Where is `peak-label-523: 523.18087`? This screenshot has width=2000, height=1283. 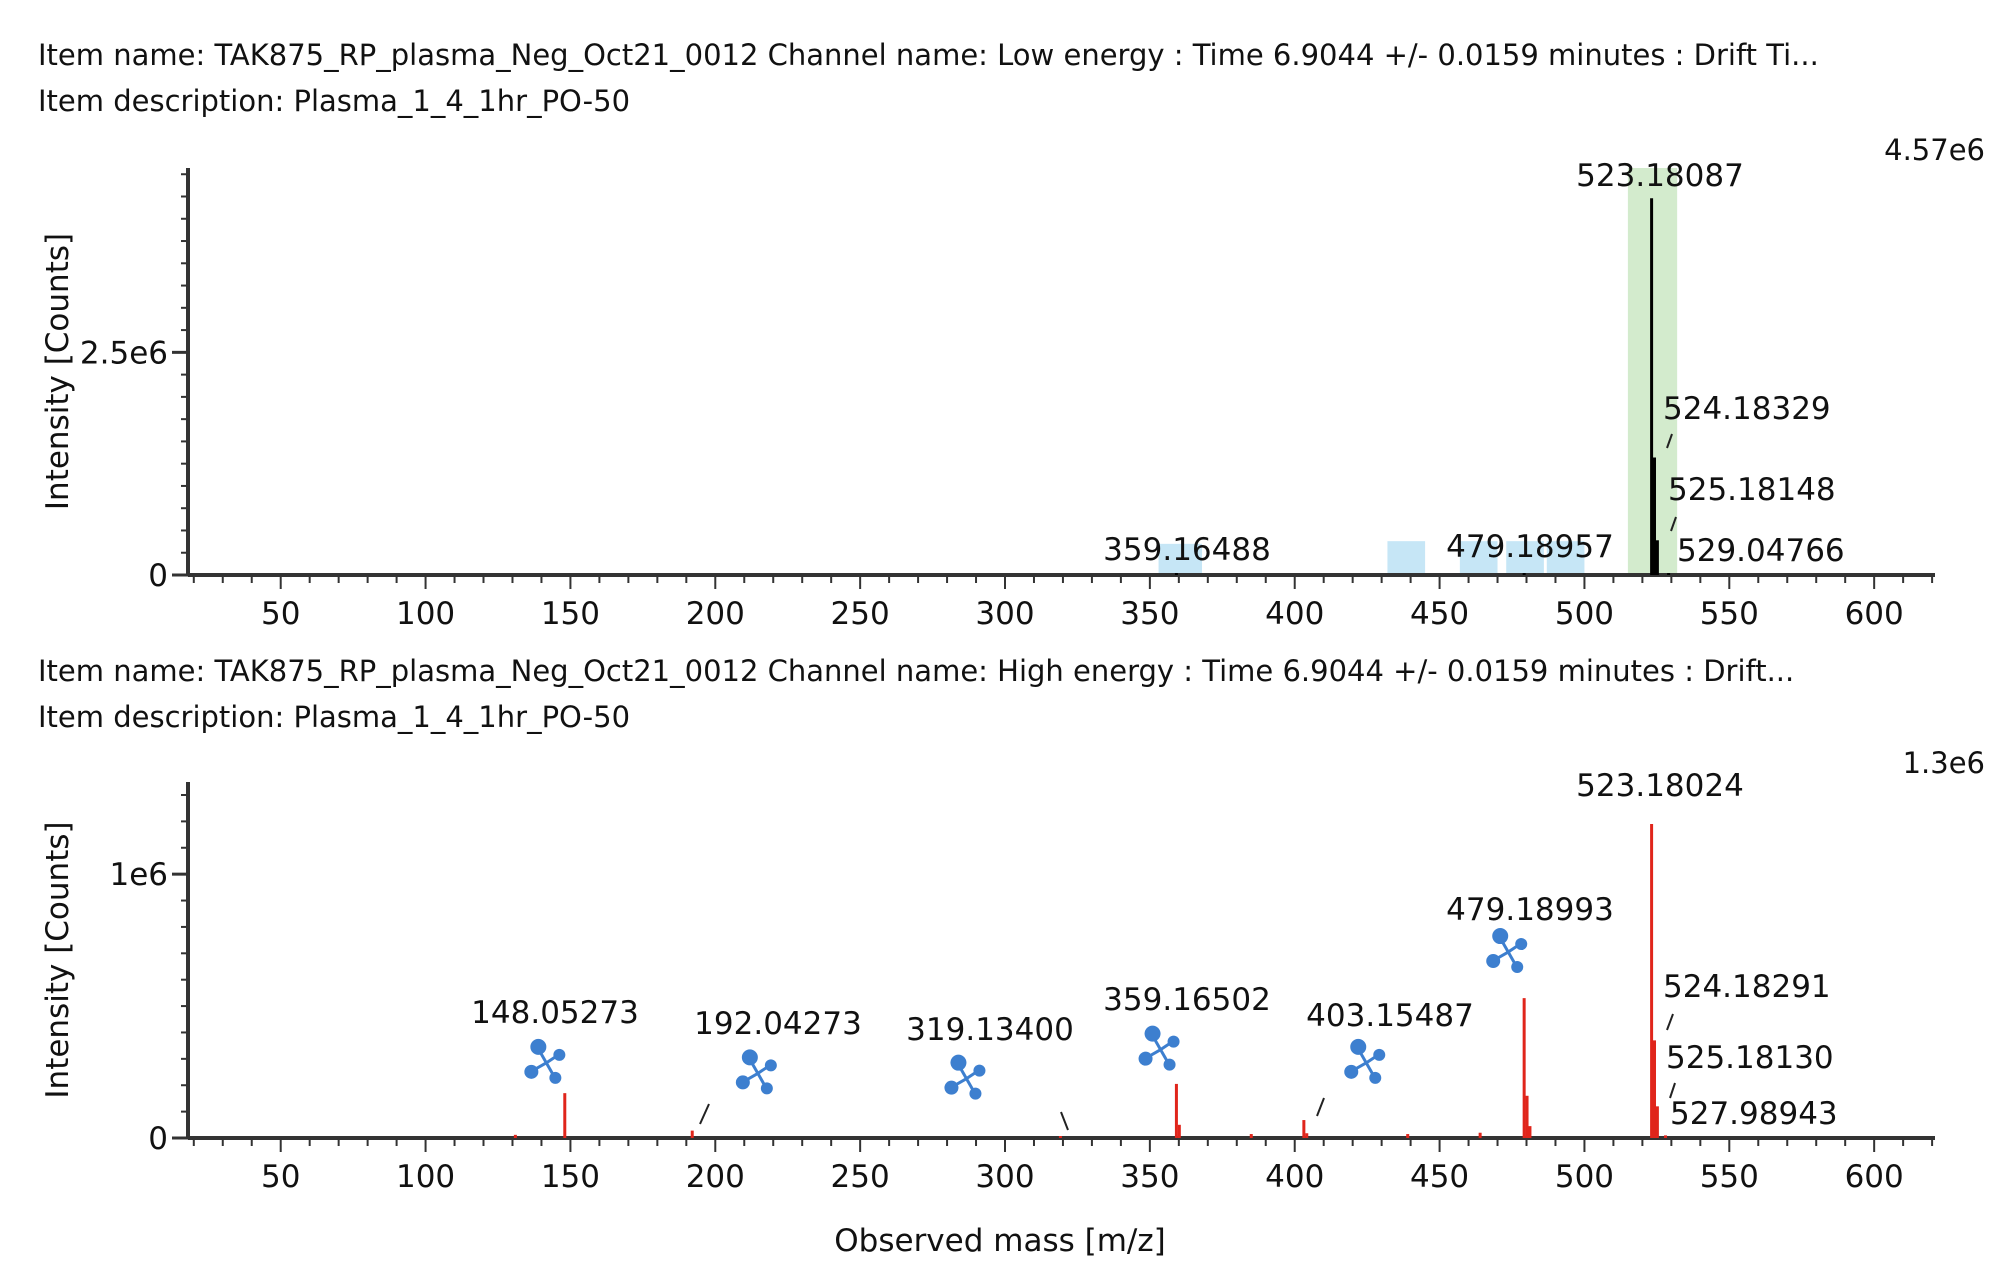 peak-label-523: 523.18087 is located at coordinates (1660, 176).